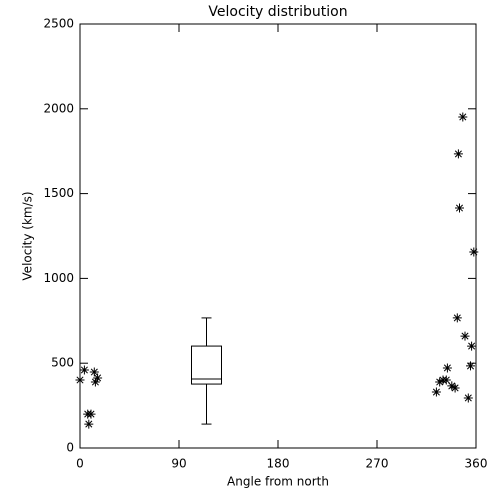 This screenshot has width=500, height=500. Describe the element at coordinates (278, 482) in the screenshot. I see `x-axis-label: Angle from north` at that location.